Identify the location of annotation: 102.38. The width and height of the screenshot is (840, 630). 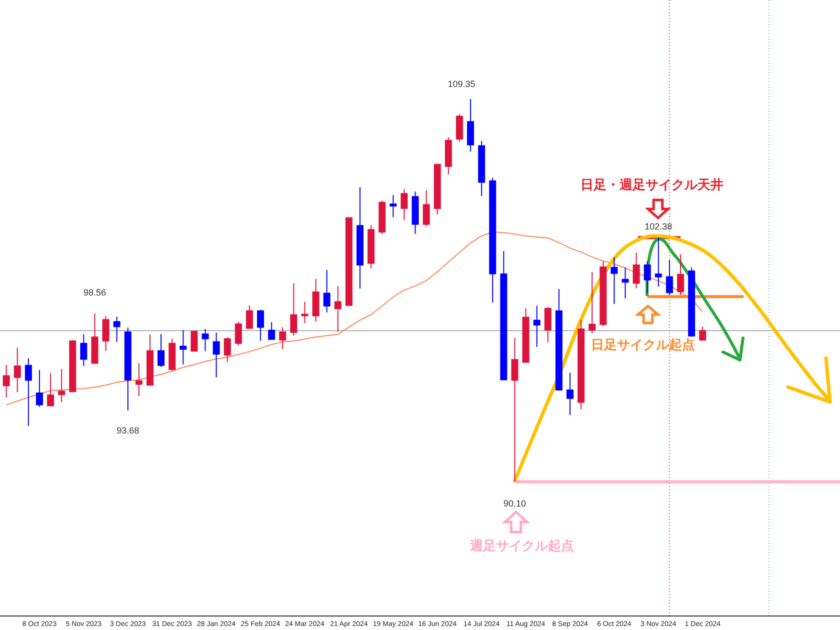
(658, 227).